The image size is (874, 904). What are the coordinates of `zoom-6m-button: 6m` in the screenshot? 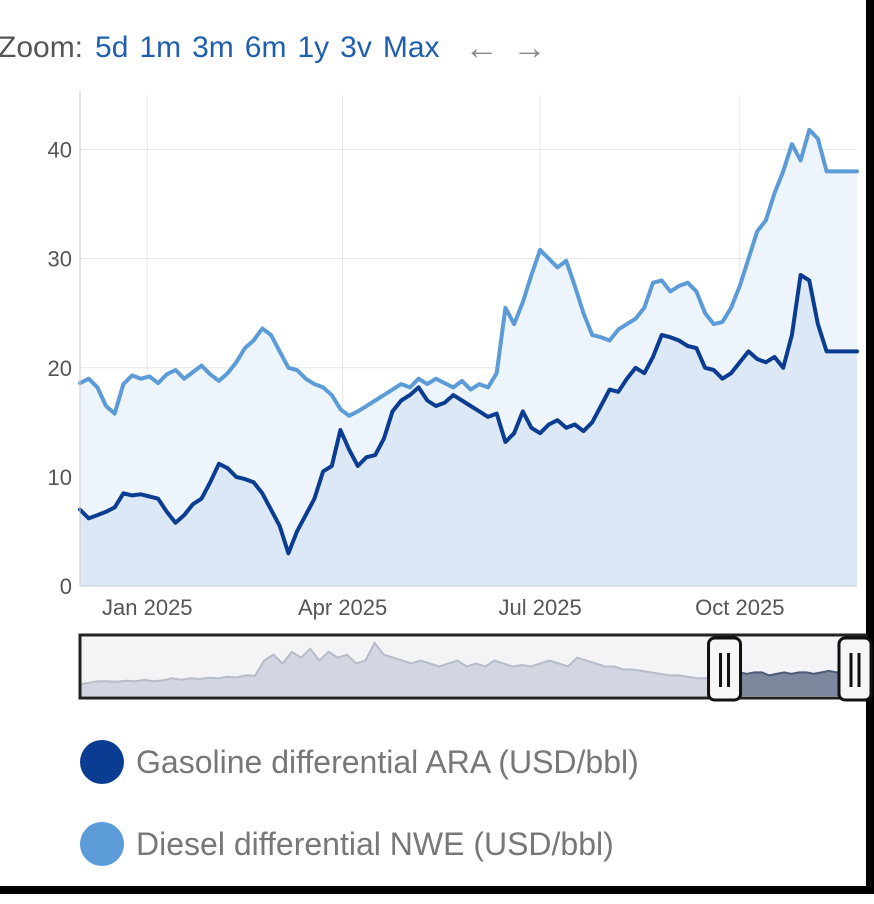 It's located at (265, 47).